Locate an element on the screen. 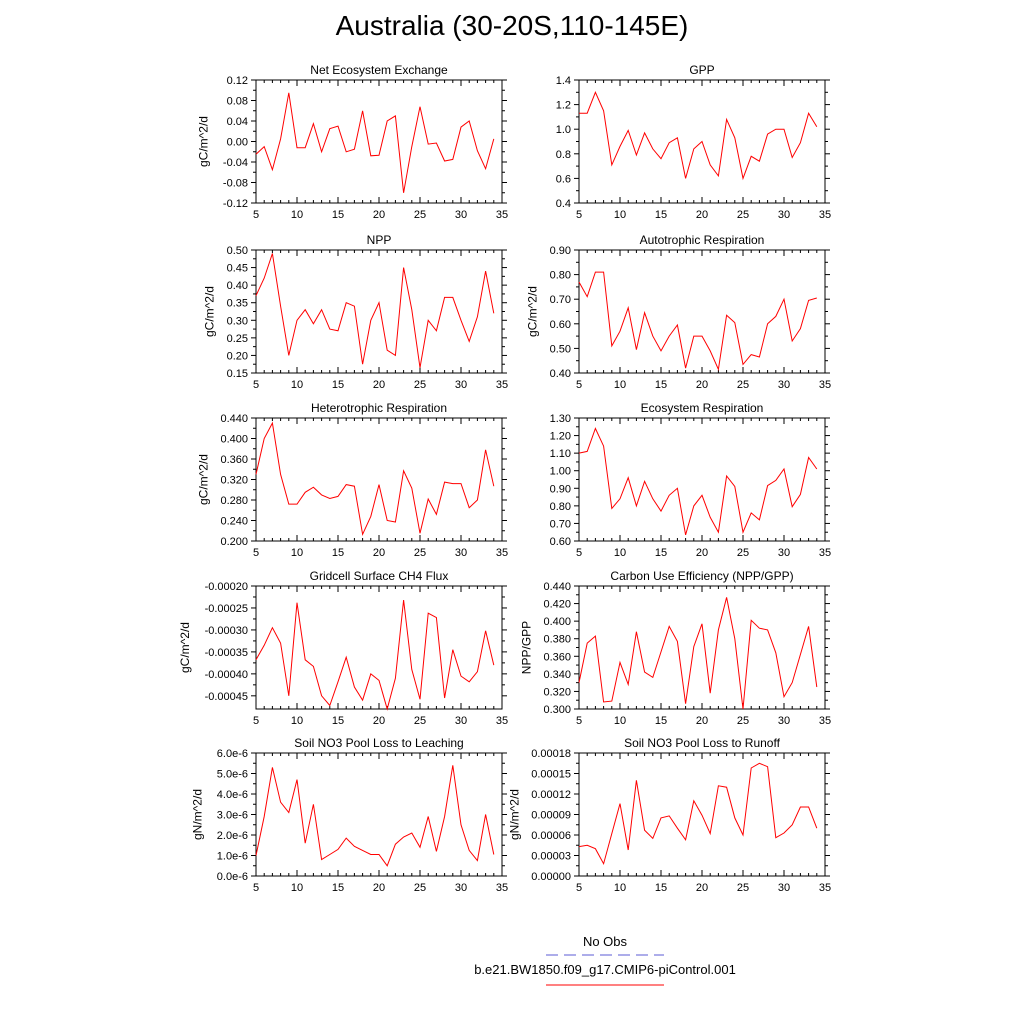 The width and height of the screenshot is (1024, 1024). panel-4-xtick-label: 25 is located at coordinates (743, 385).